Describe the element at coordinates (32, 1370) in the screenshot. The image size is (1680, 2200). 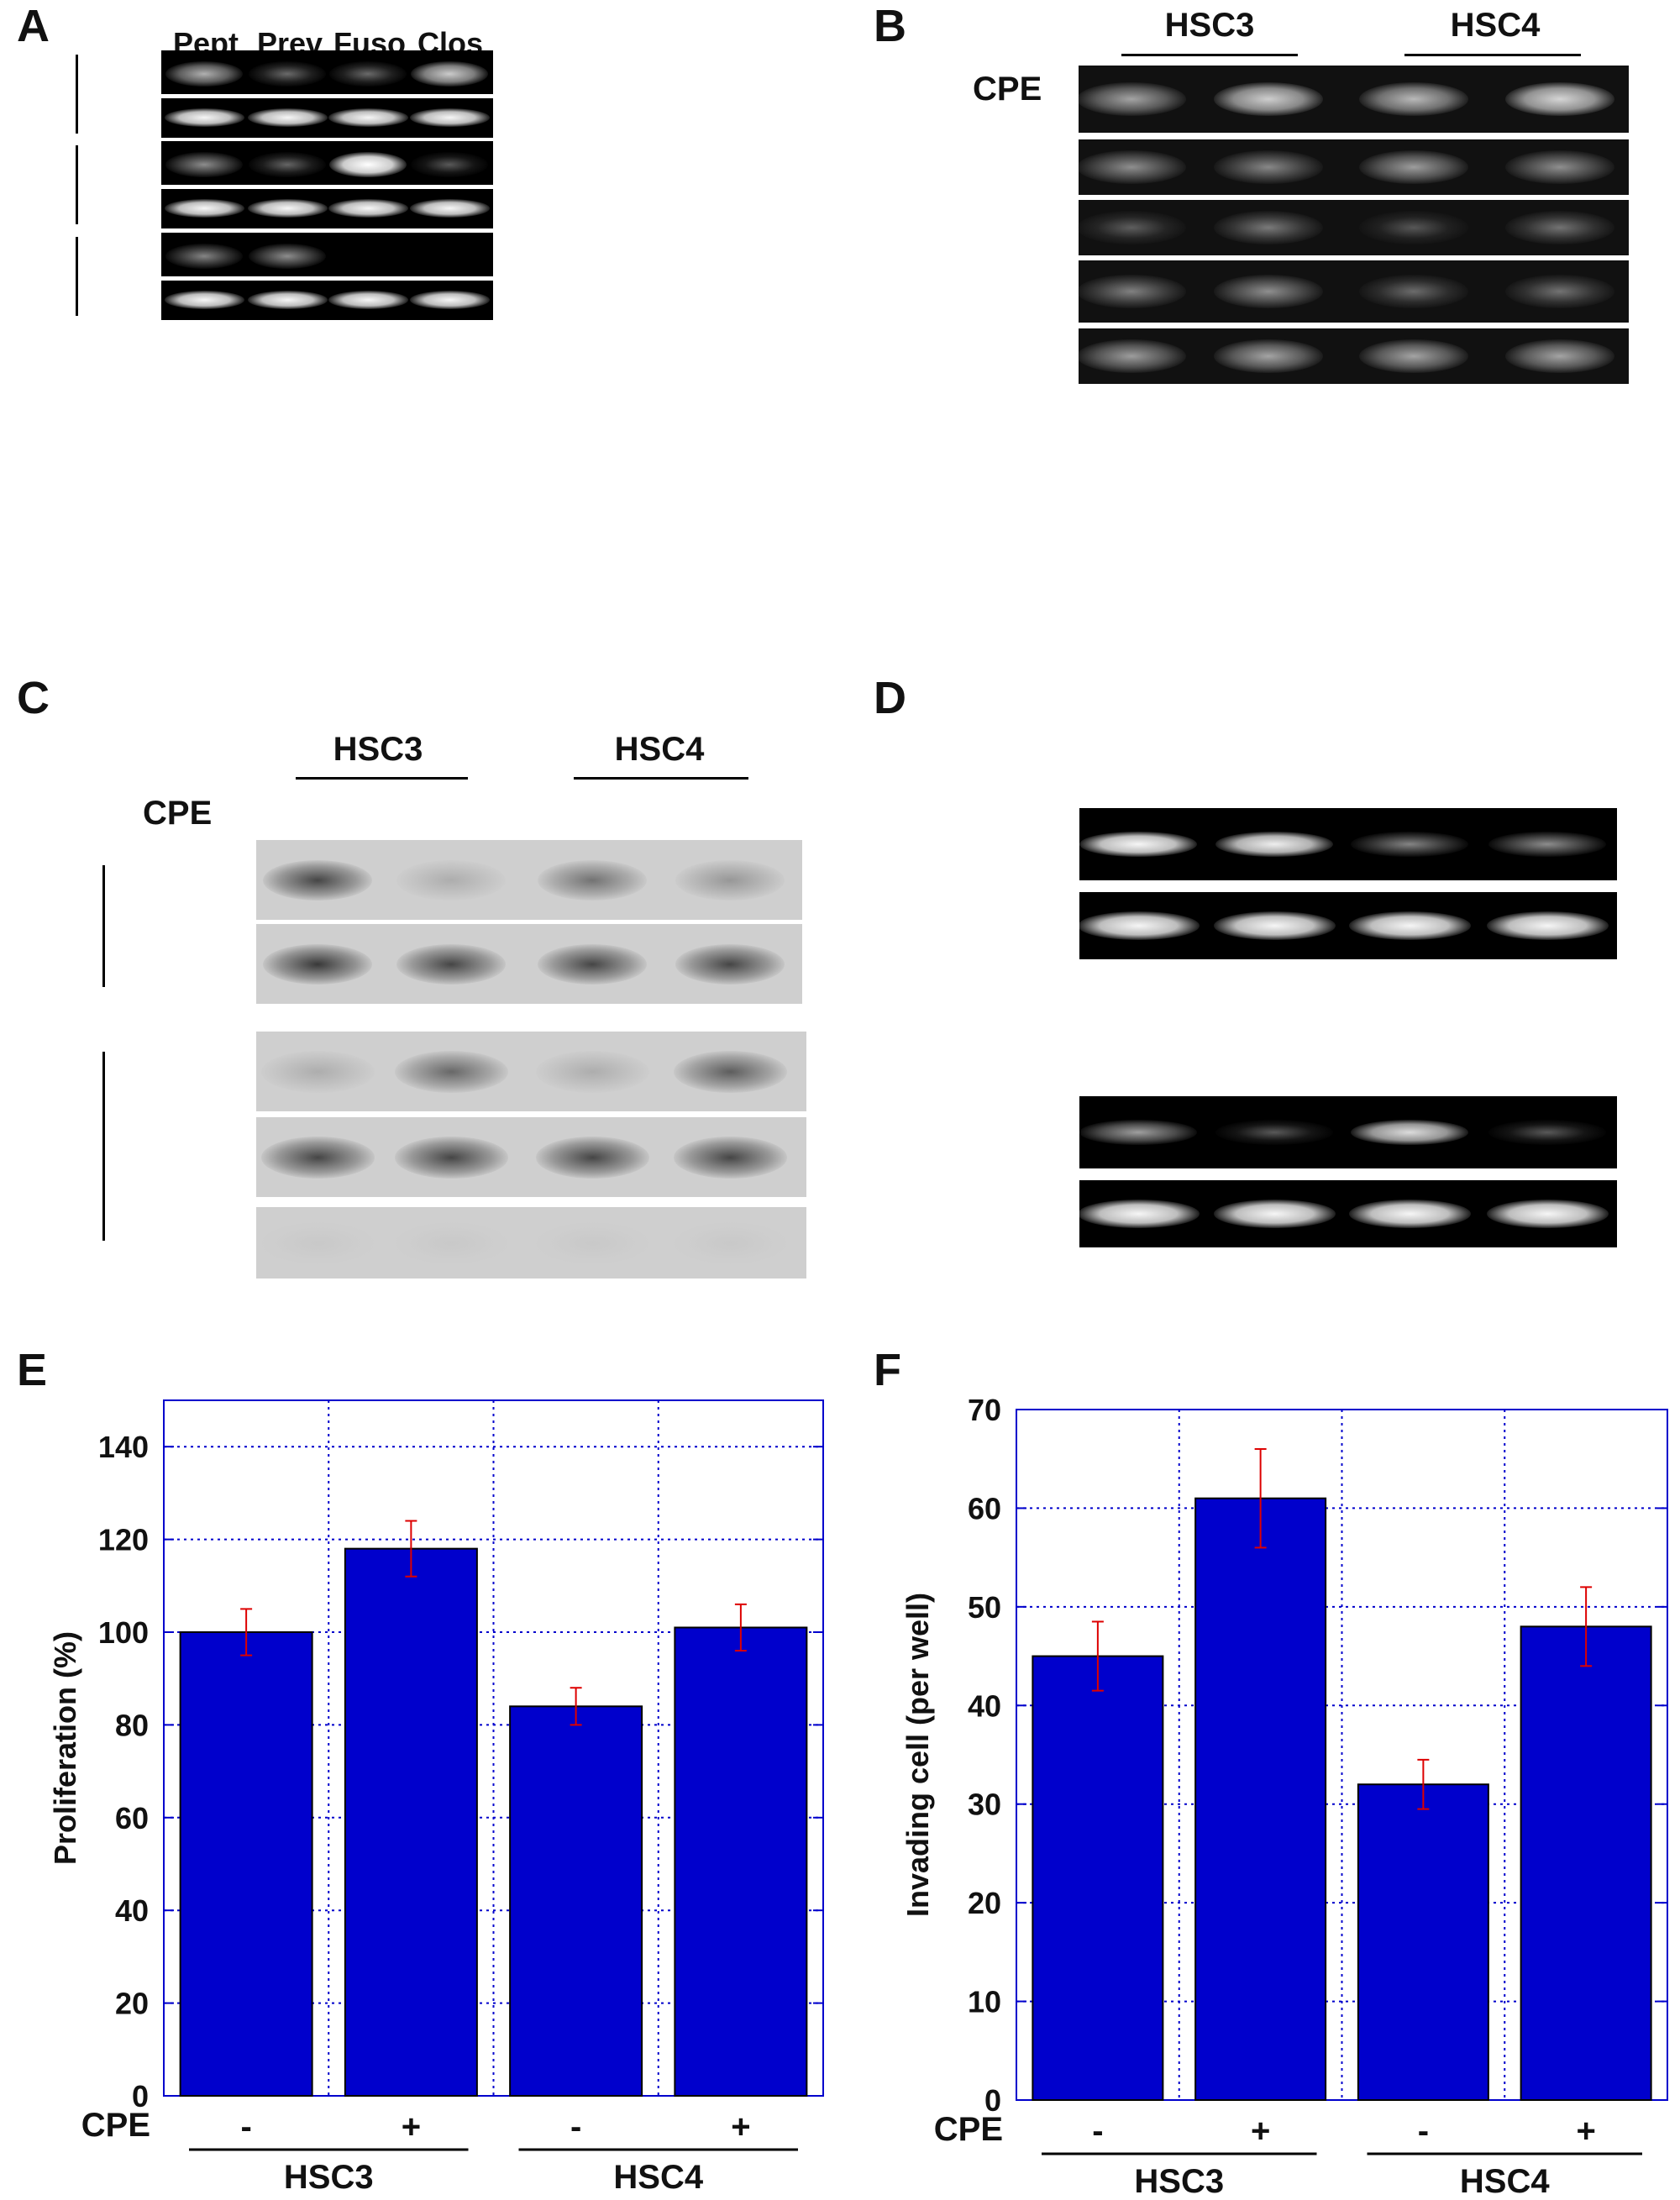
I see `panel-e-label: E` at that location.